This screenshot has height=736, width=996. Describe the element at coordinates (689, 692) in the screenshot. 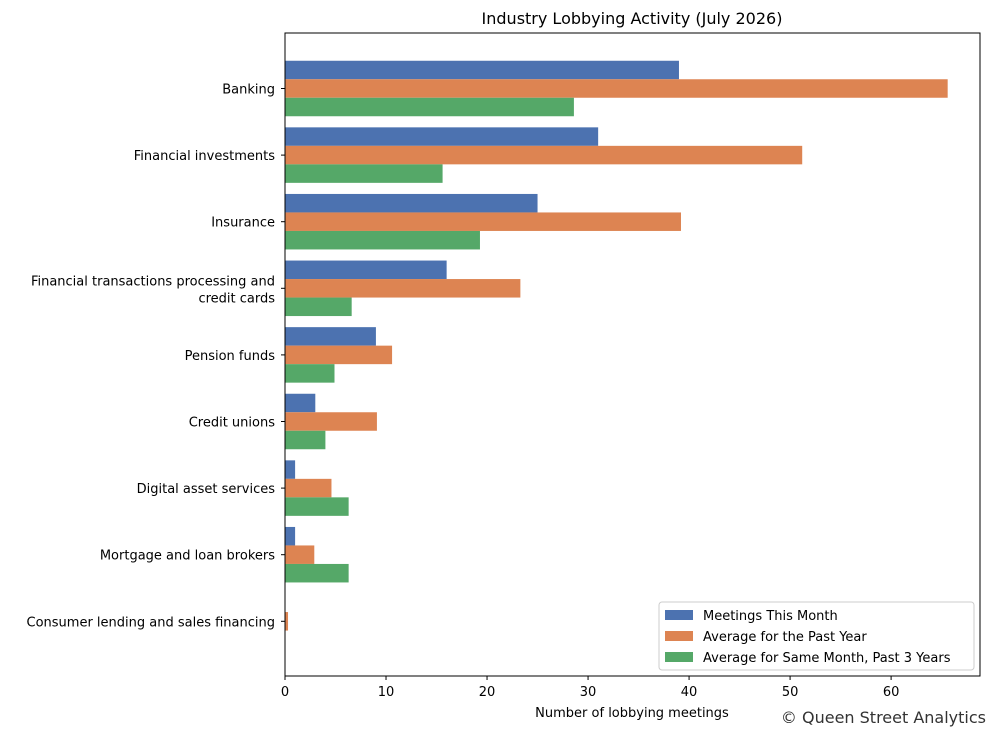

I see `x-tick-label: 40` at that location.